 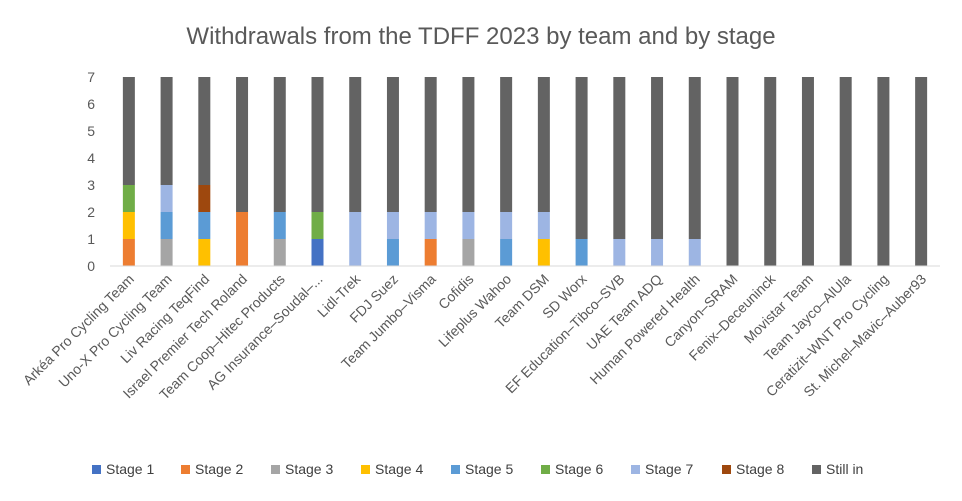 I want to click on legend-label: Stage 1, so click(x=130, y=469).